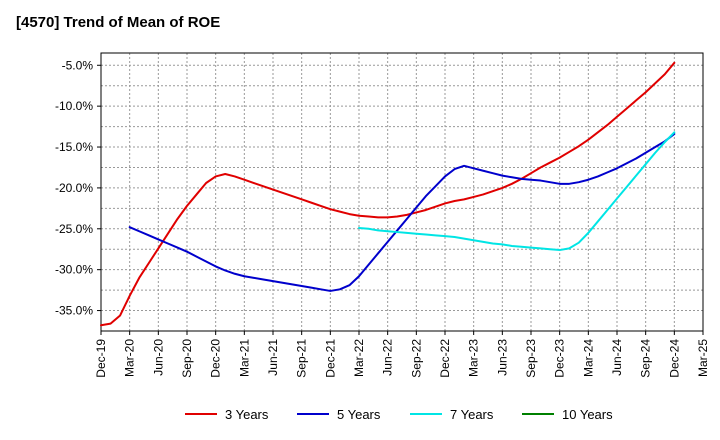  I want to click on y-tick-label: -35.0%, so click(74, 311).